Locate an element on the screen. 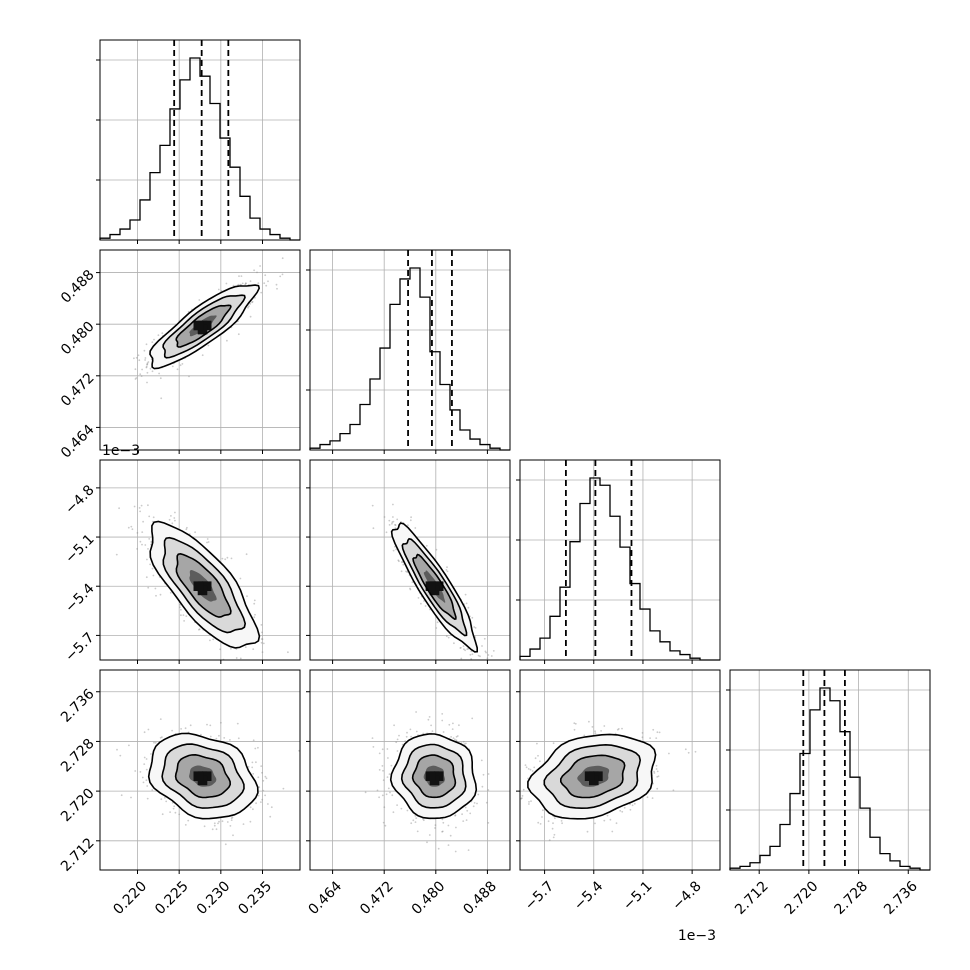 This screenshot has height=970, width=970. panel-frame is located at coordinates (200, 350).